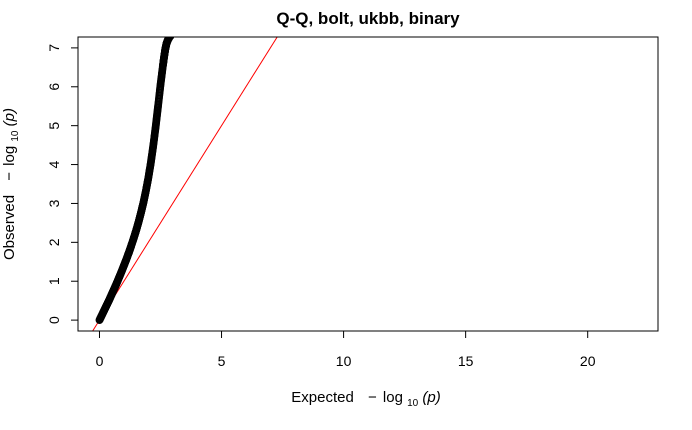 The width and height of the screenshot is (692, 430). I want to click on x-tick-label: 15, so click(466, 361).